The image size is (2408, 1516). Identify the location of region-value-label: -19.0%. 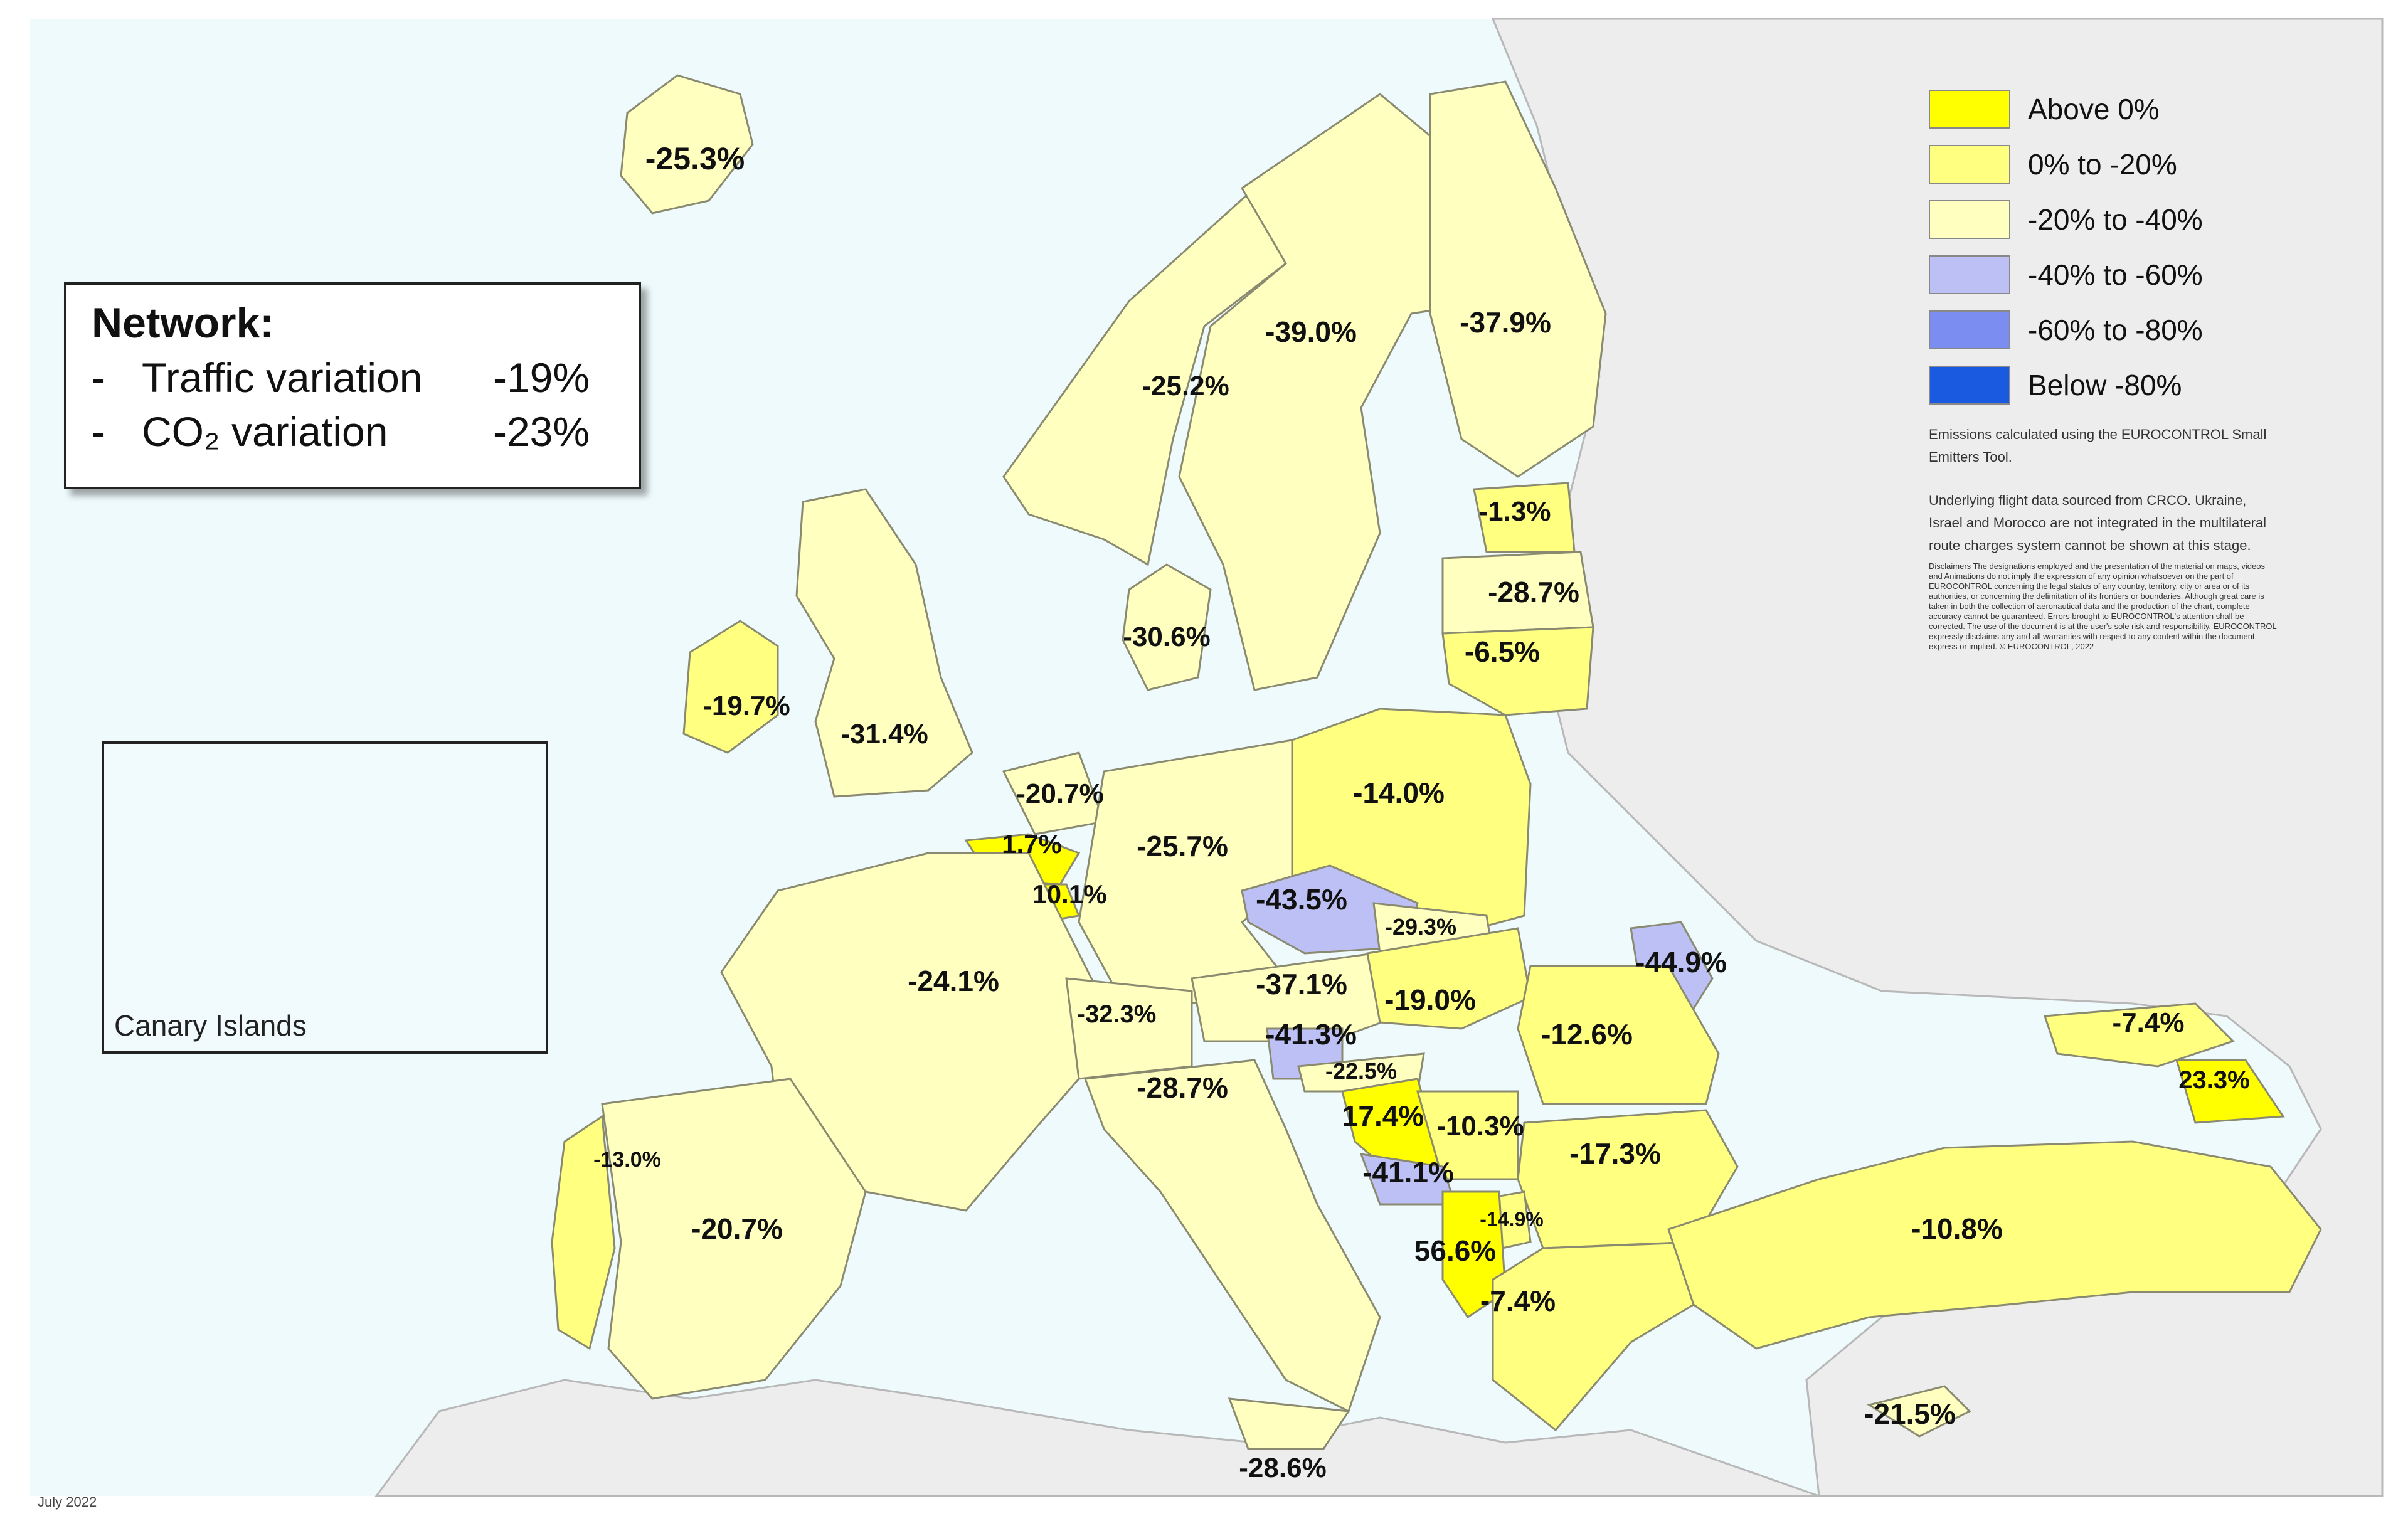
(1430, 999).